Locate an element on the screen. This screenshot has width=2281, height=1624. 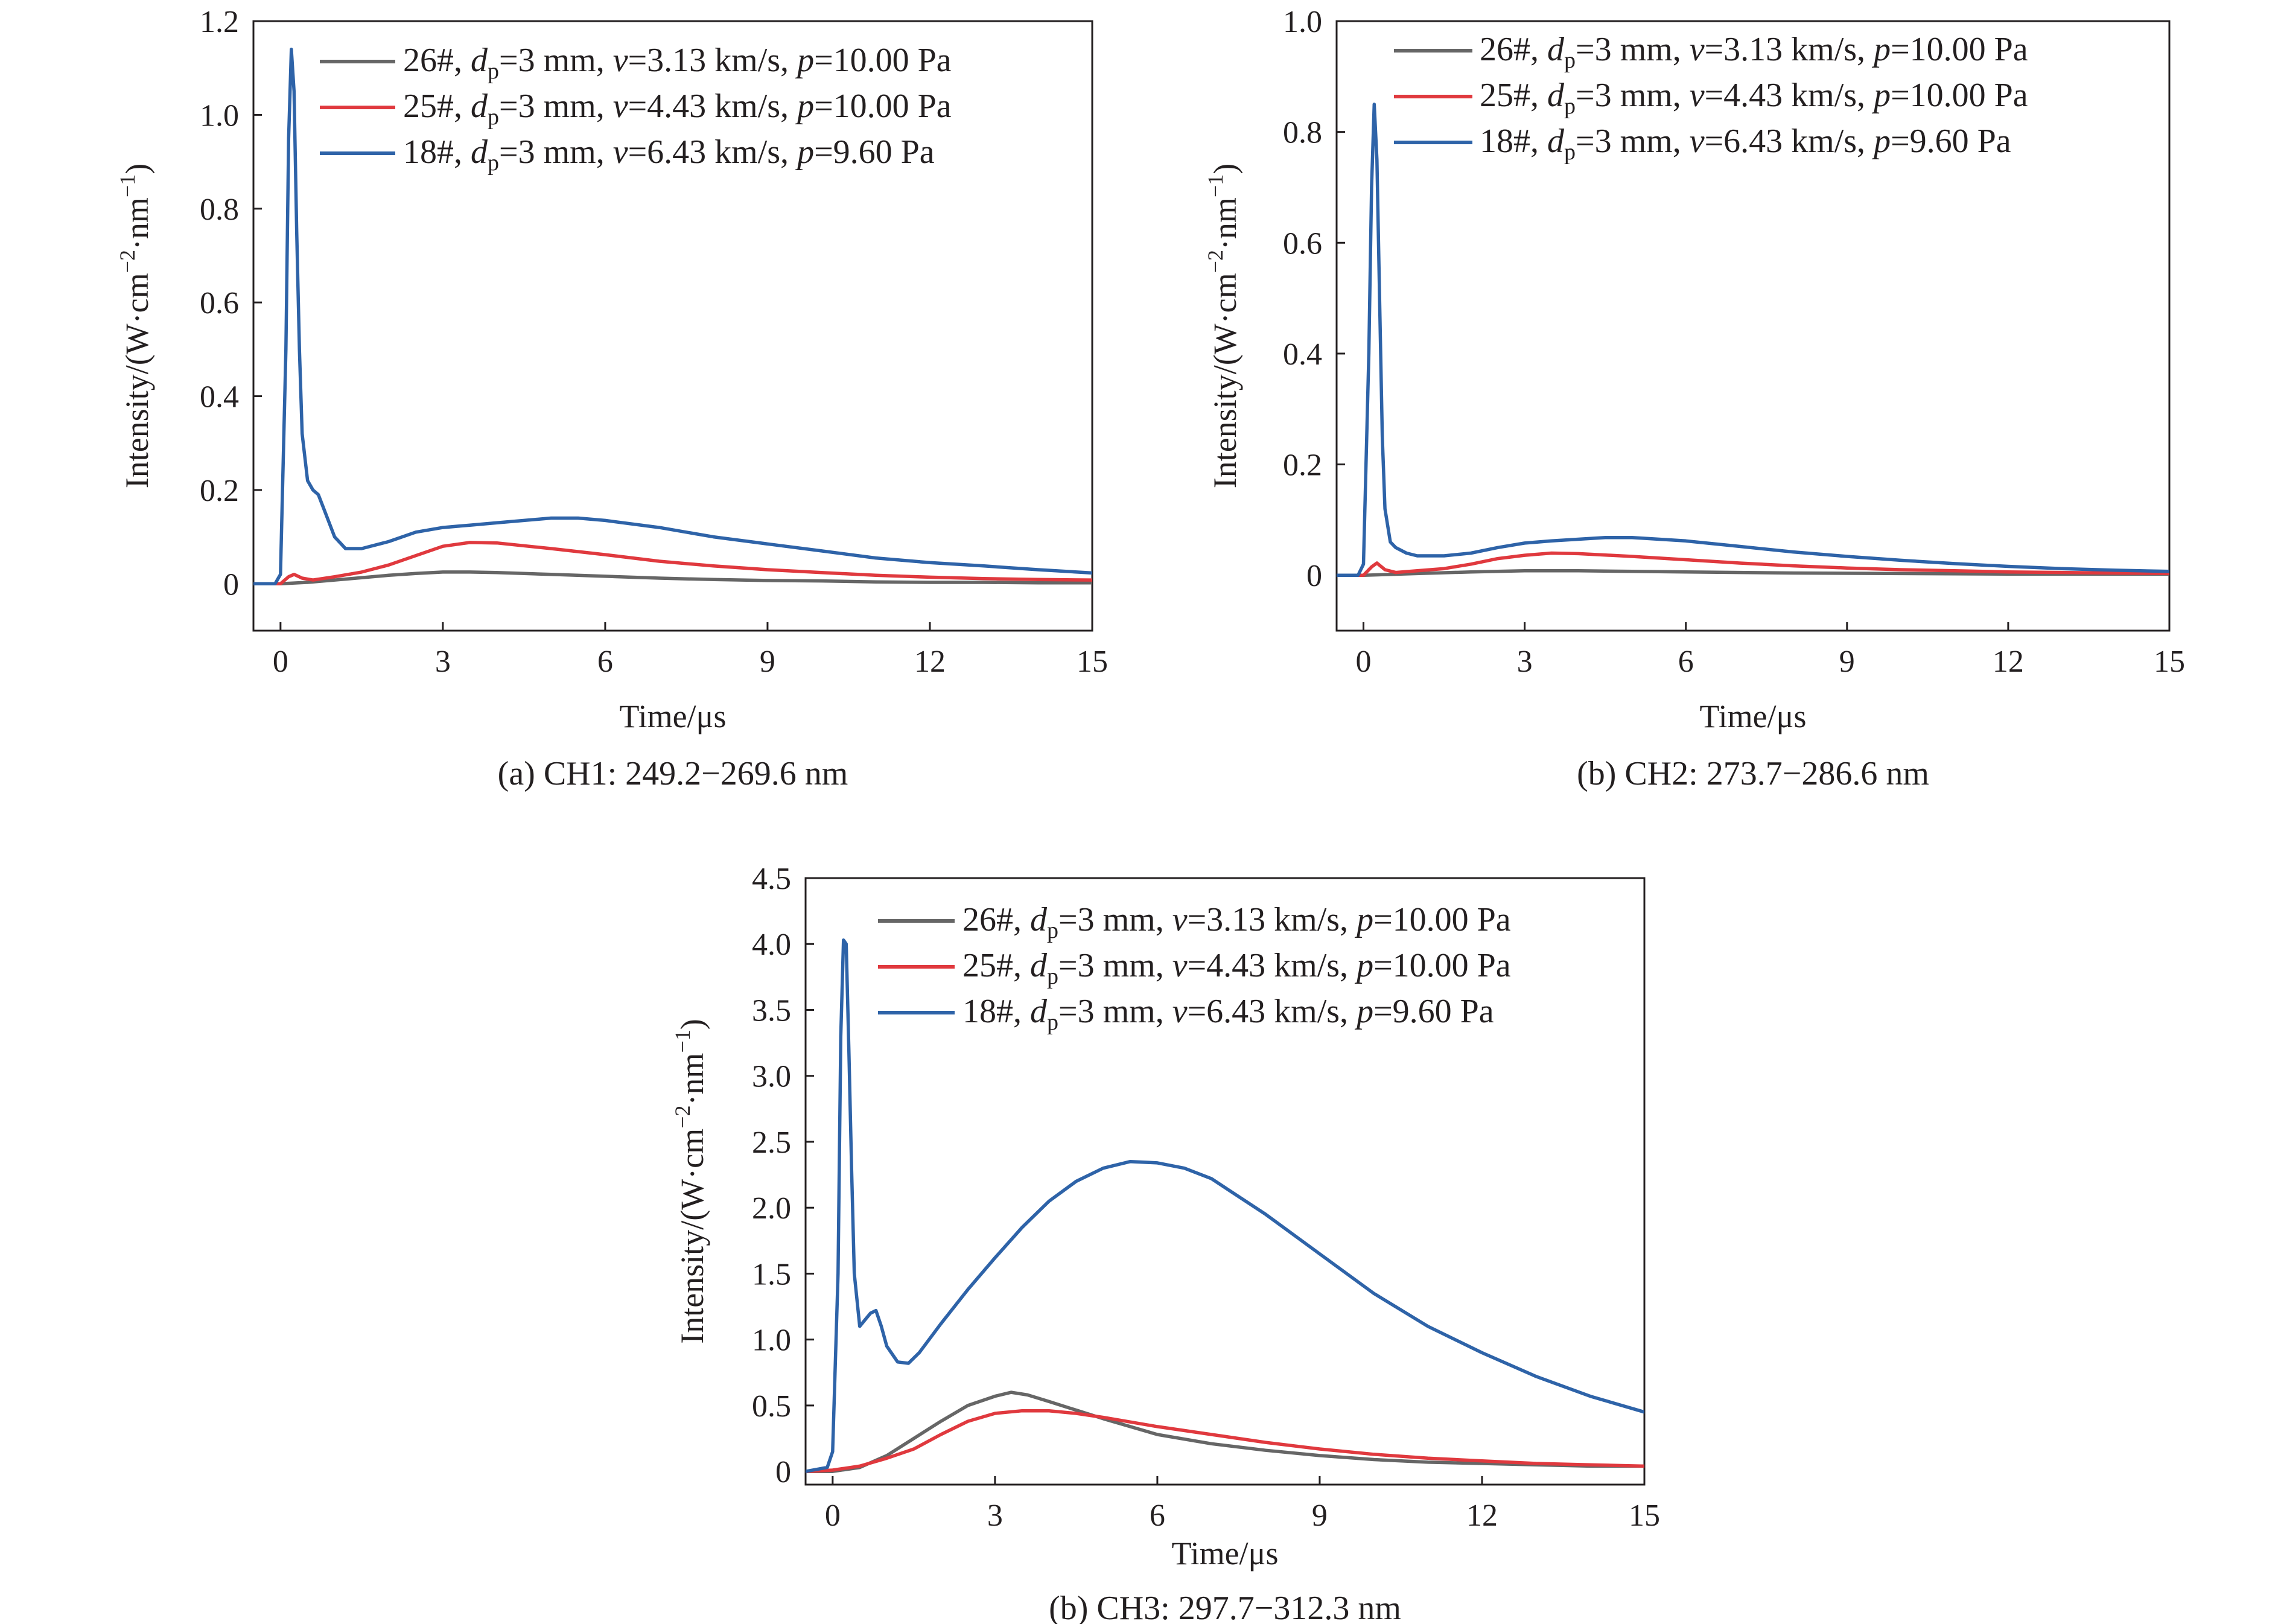
chart-caption: (a) CH1: 249.2−269.6 nm is located at coordinates (673, 773).